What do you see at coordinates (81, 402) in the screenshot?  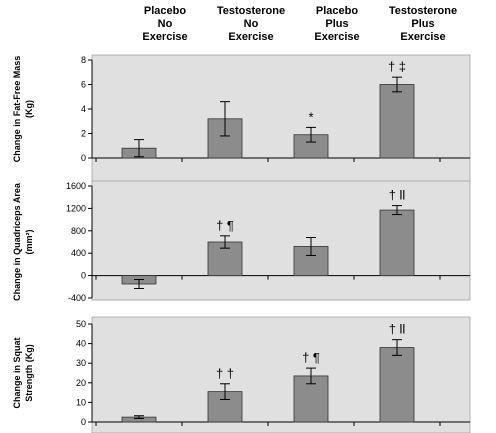 I see `y-tick-label: 10` at bounding box center [81, 402].